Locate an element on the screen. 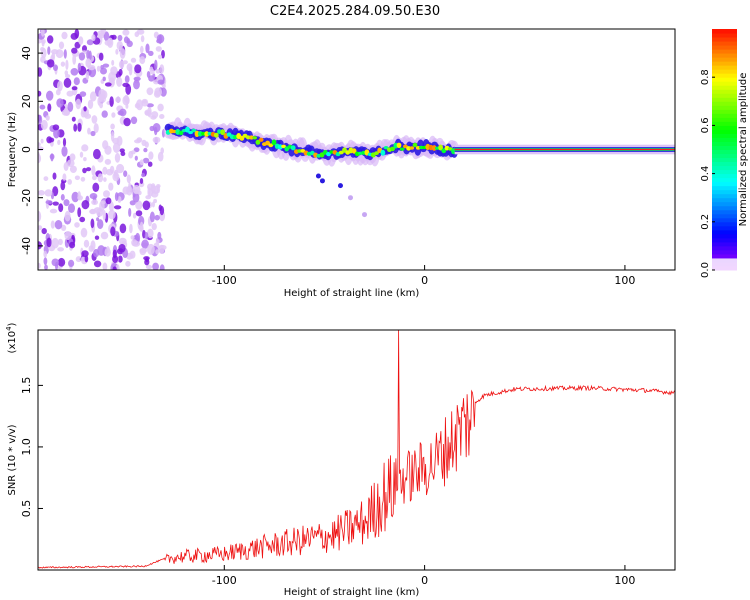 The image size is (750, 600). snr-multiplier-exponent: 4 is located at coordinates (9, 328).